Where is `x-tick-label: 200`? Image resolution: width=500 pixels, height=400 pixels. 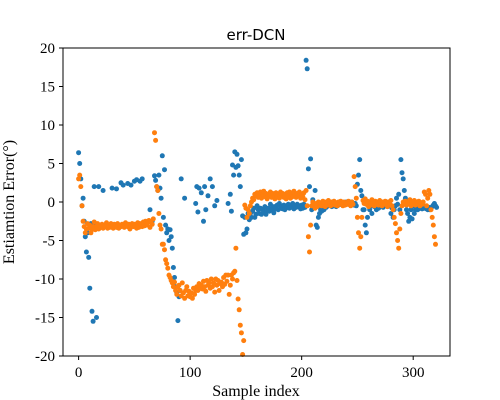 x-tick-label: 200 is located at coordinates (301, 373).